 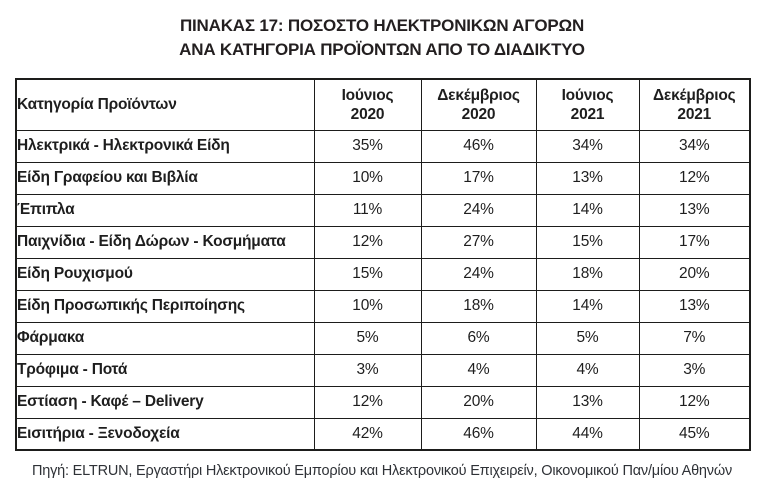 I want to click on table-row: Τρόφιμα - Ποτά 3% 4% 4% 3%, so click(x=383, y=370).